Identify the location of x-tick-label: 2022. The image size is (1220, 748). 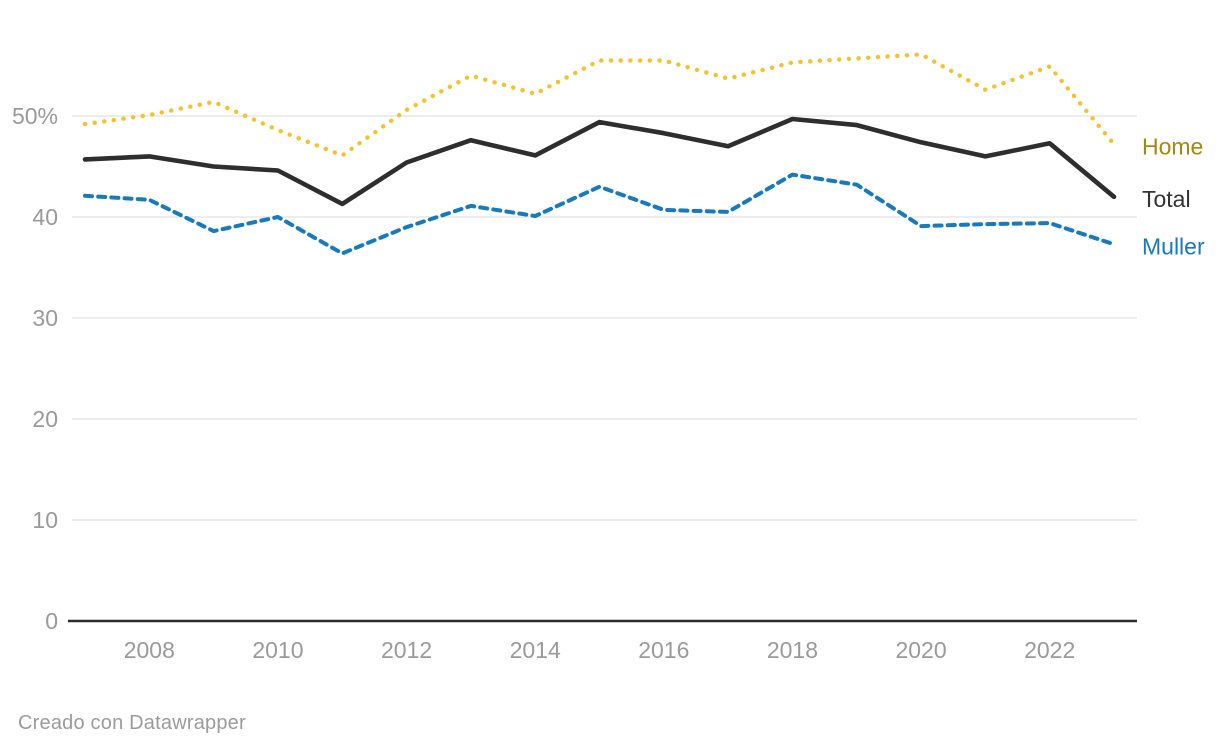
(1049, 650).